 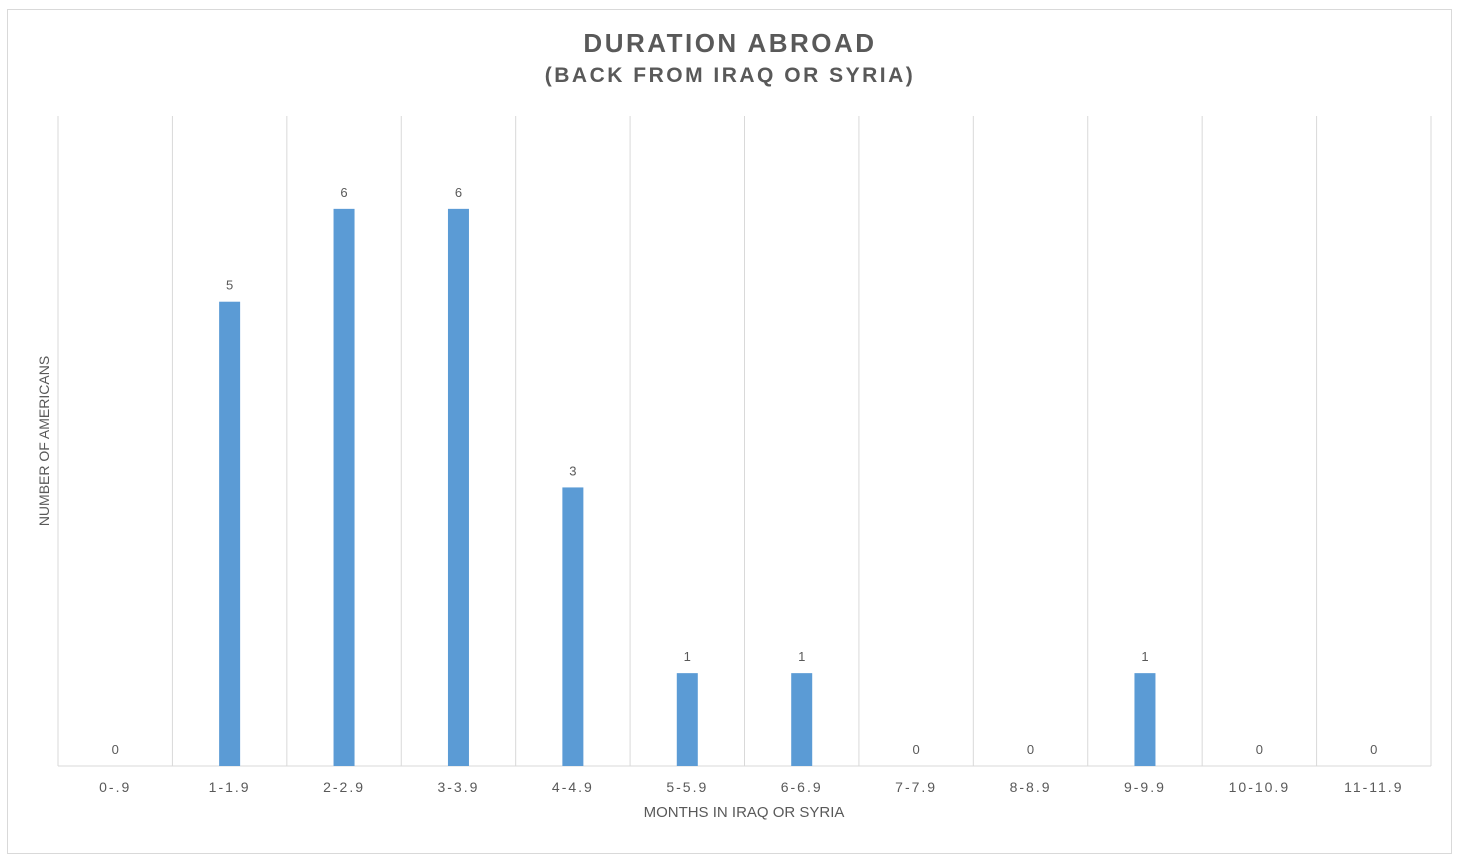 I want to click on data-label: 5, so click(x=229, y=285).